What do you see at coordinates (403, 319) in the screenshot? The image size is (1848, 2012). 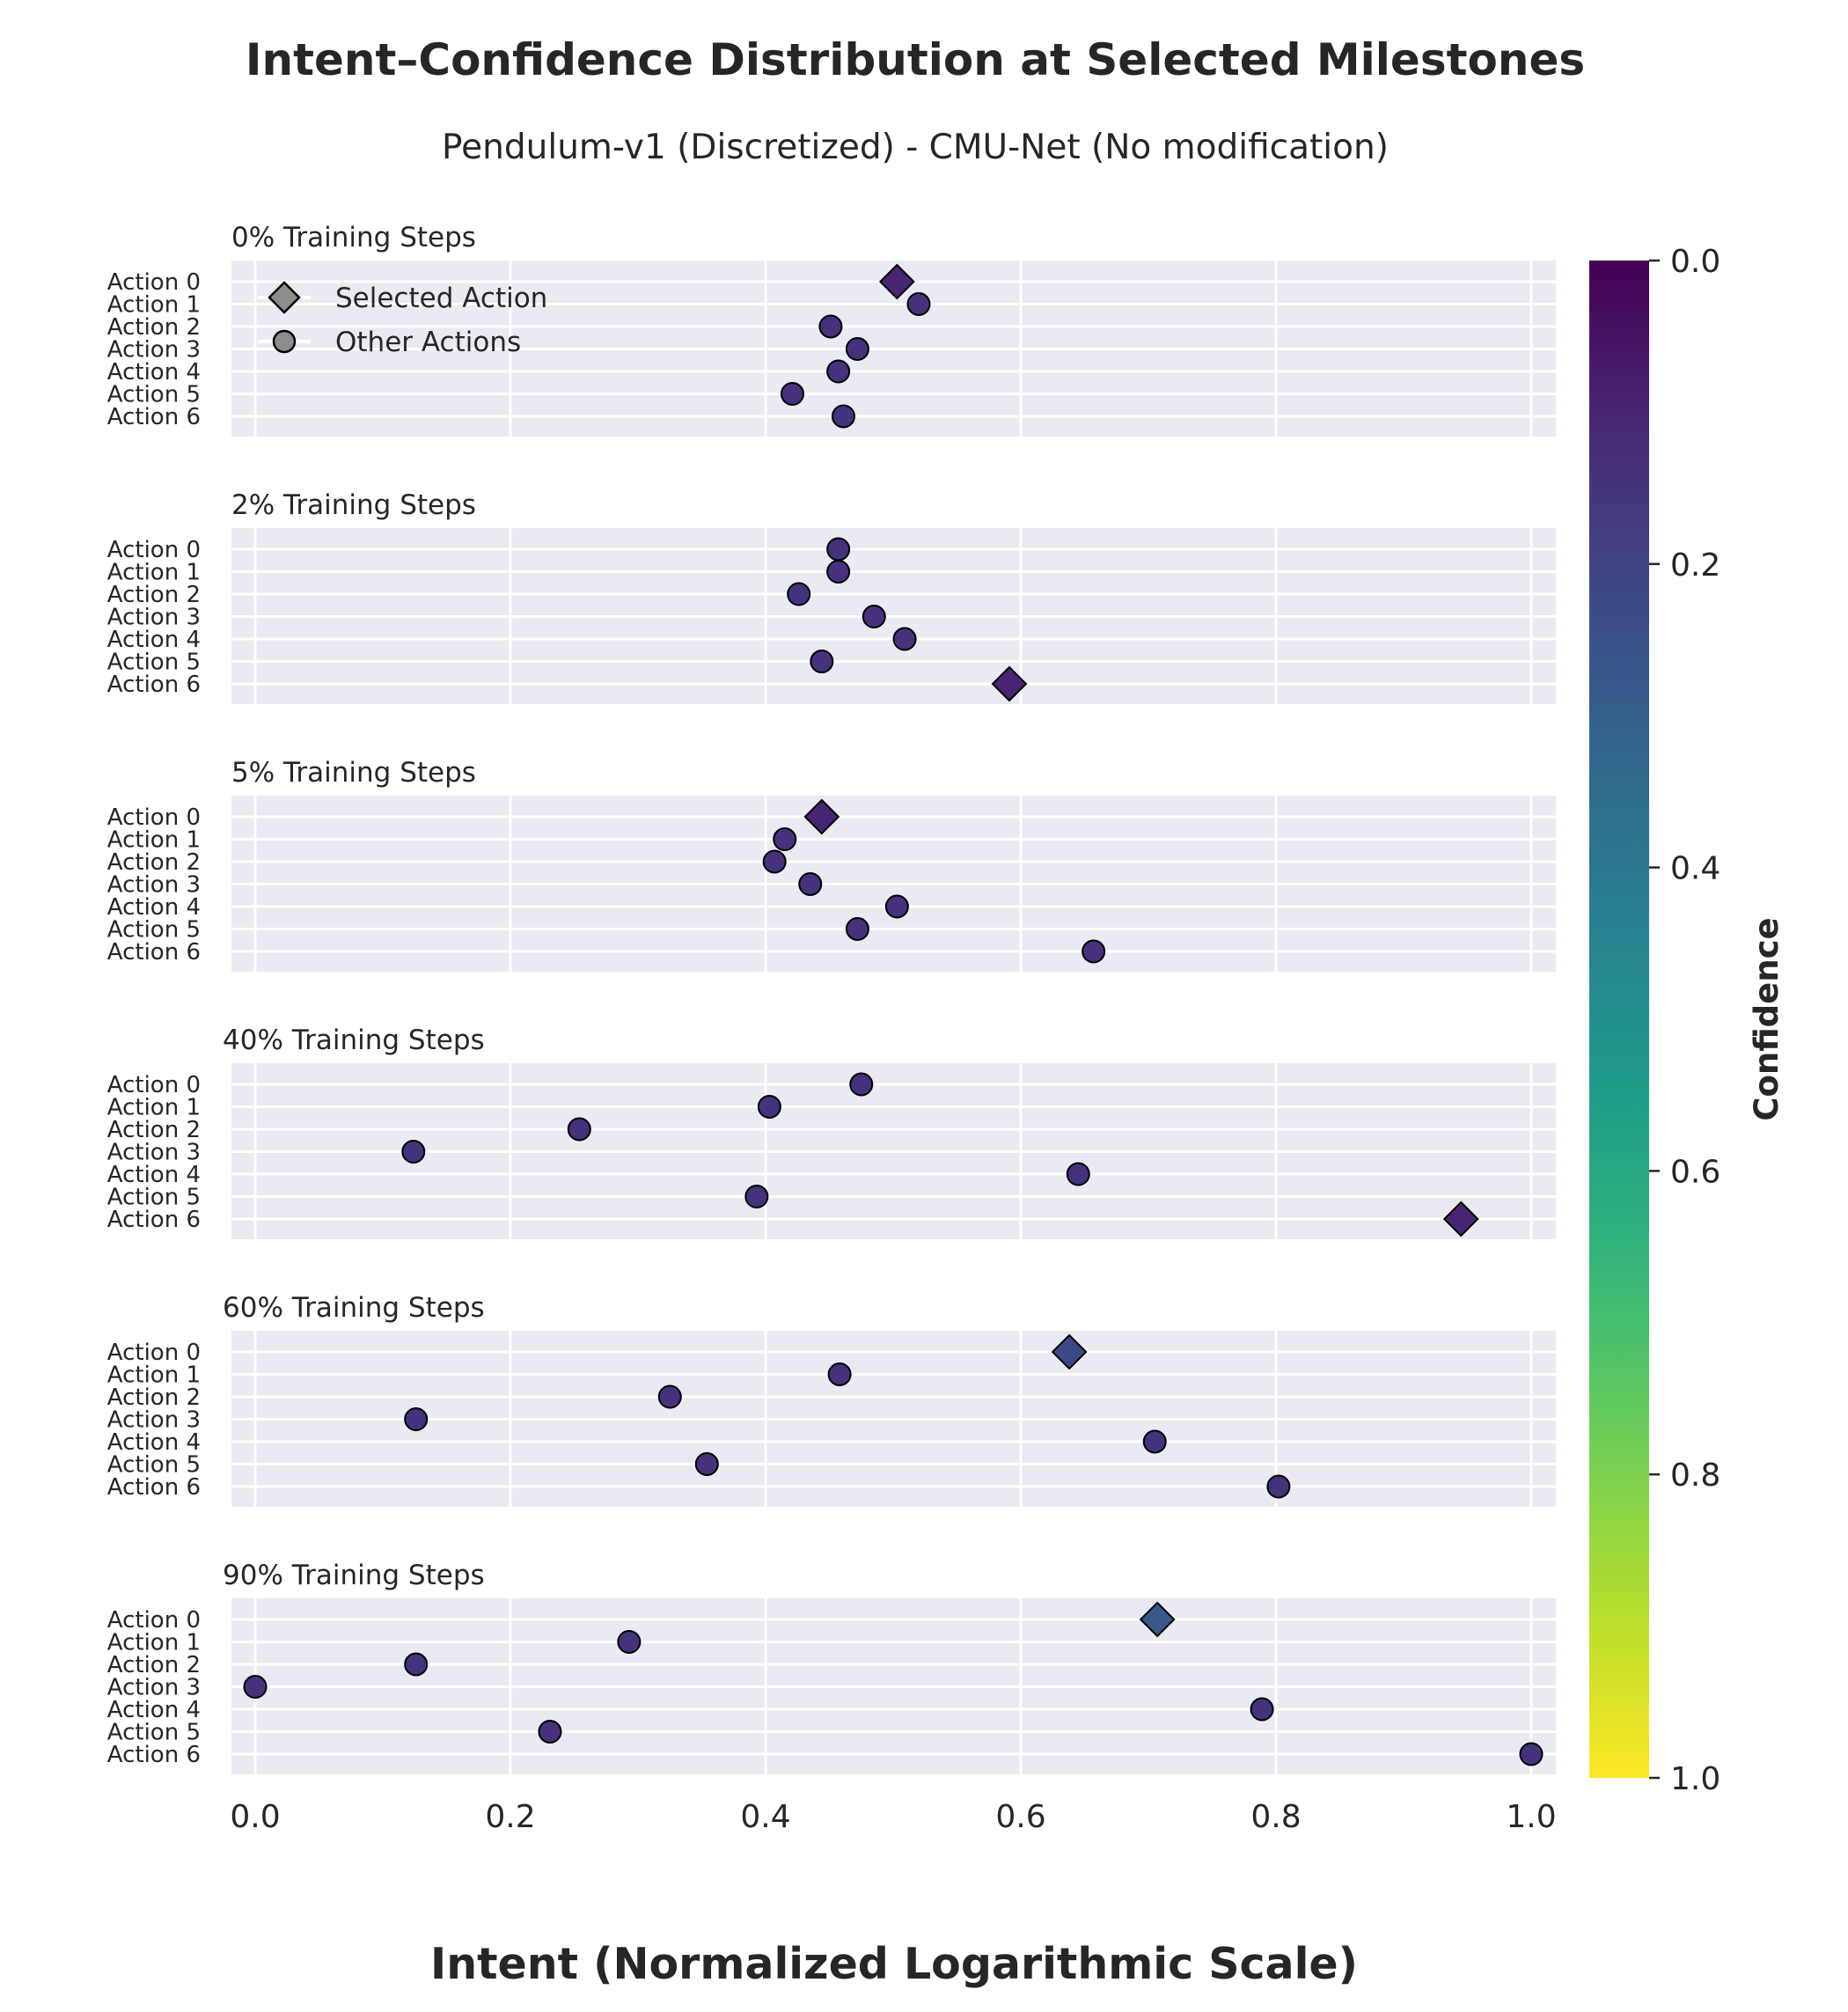 I see `legend: Selected Action Other Actions` at bounding box center [403, 319].